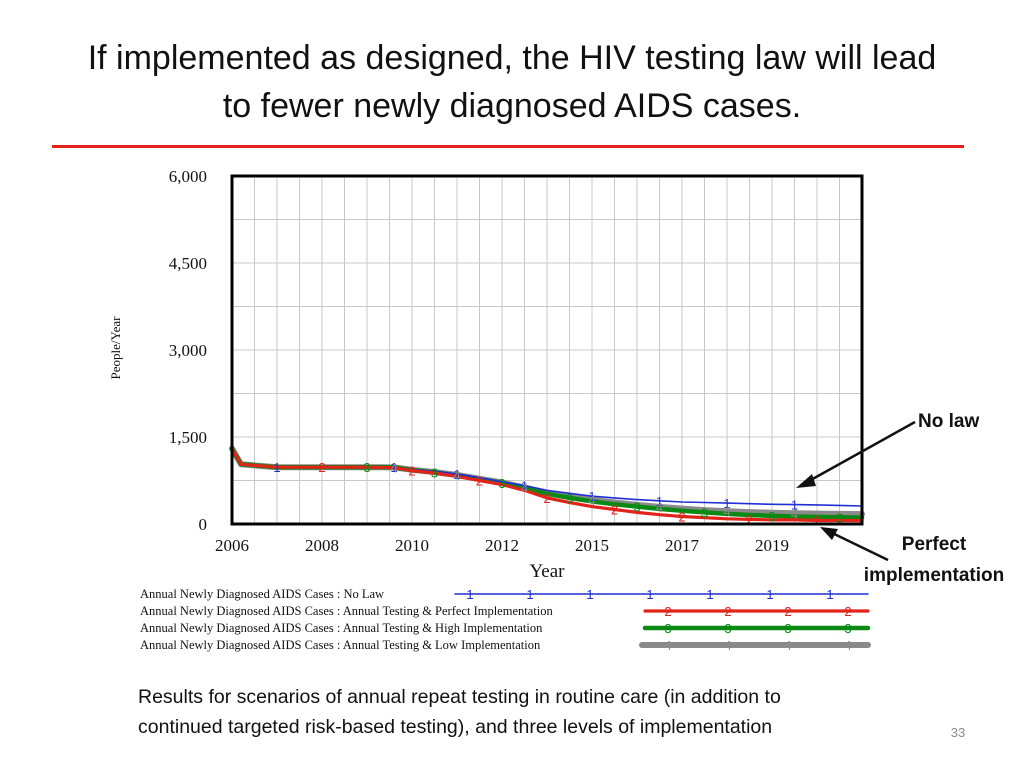 The width and height of the screenshot is (1024, 768). What do you see at coordinates (857, 454) in the screenshot?
I see `annotation-no-law-arrow` at bounding box center [857, 454].